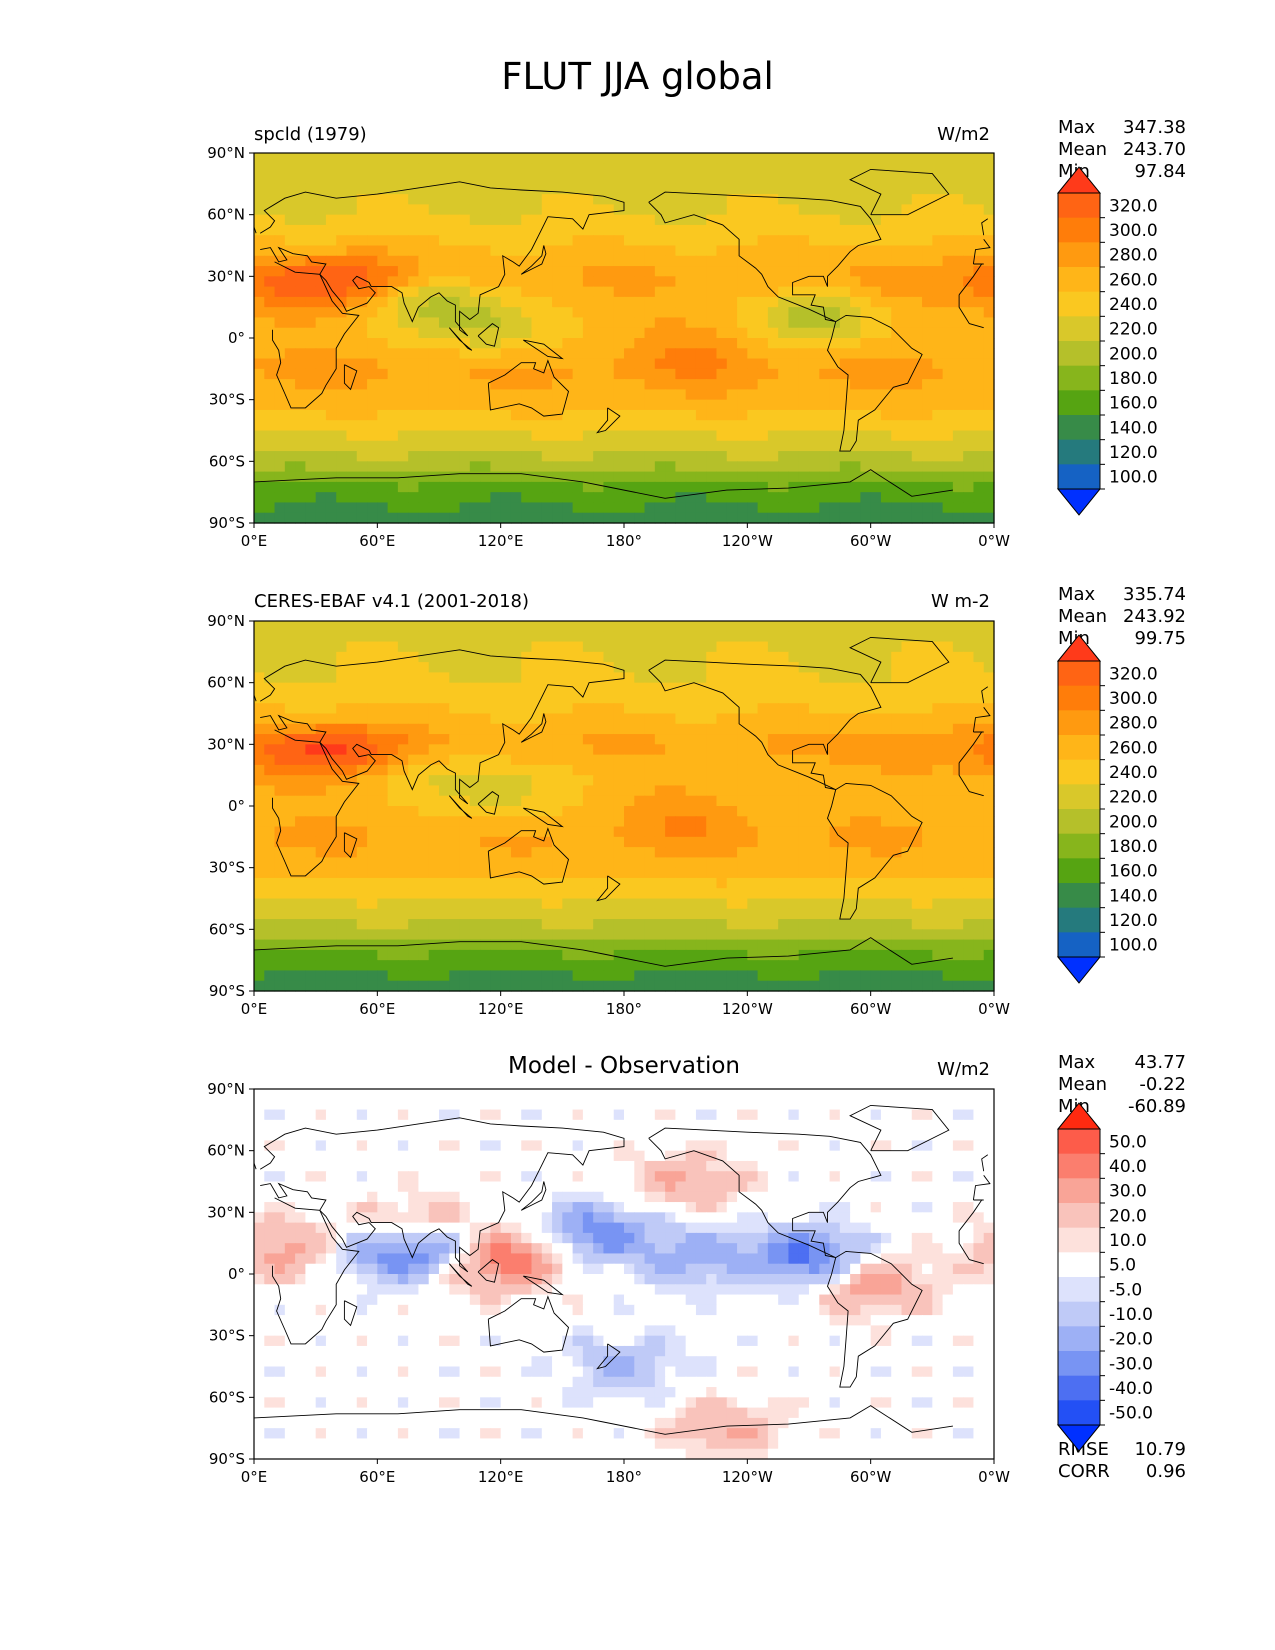 Image resolution: width=1275 pixels, height=1650 pixels. I want to click on panel-1-colorbar-extend-max, so click(1079, 180).